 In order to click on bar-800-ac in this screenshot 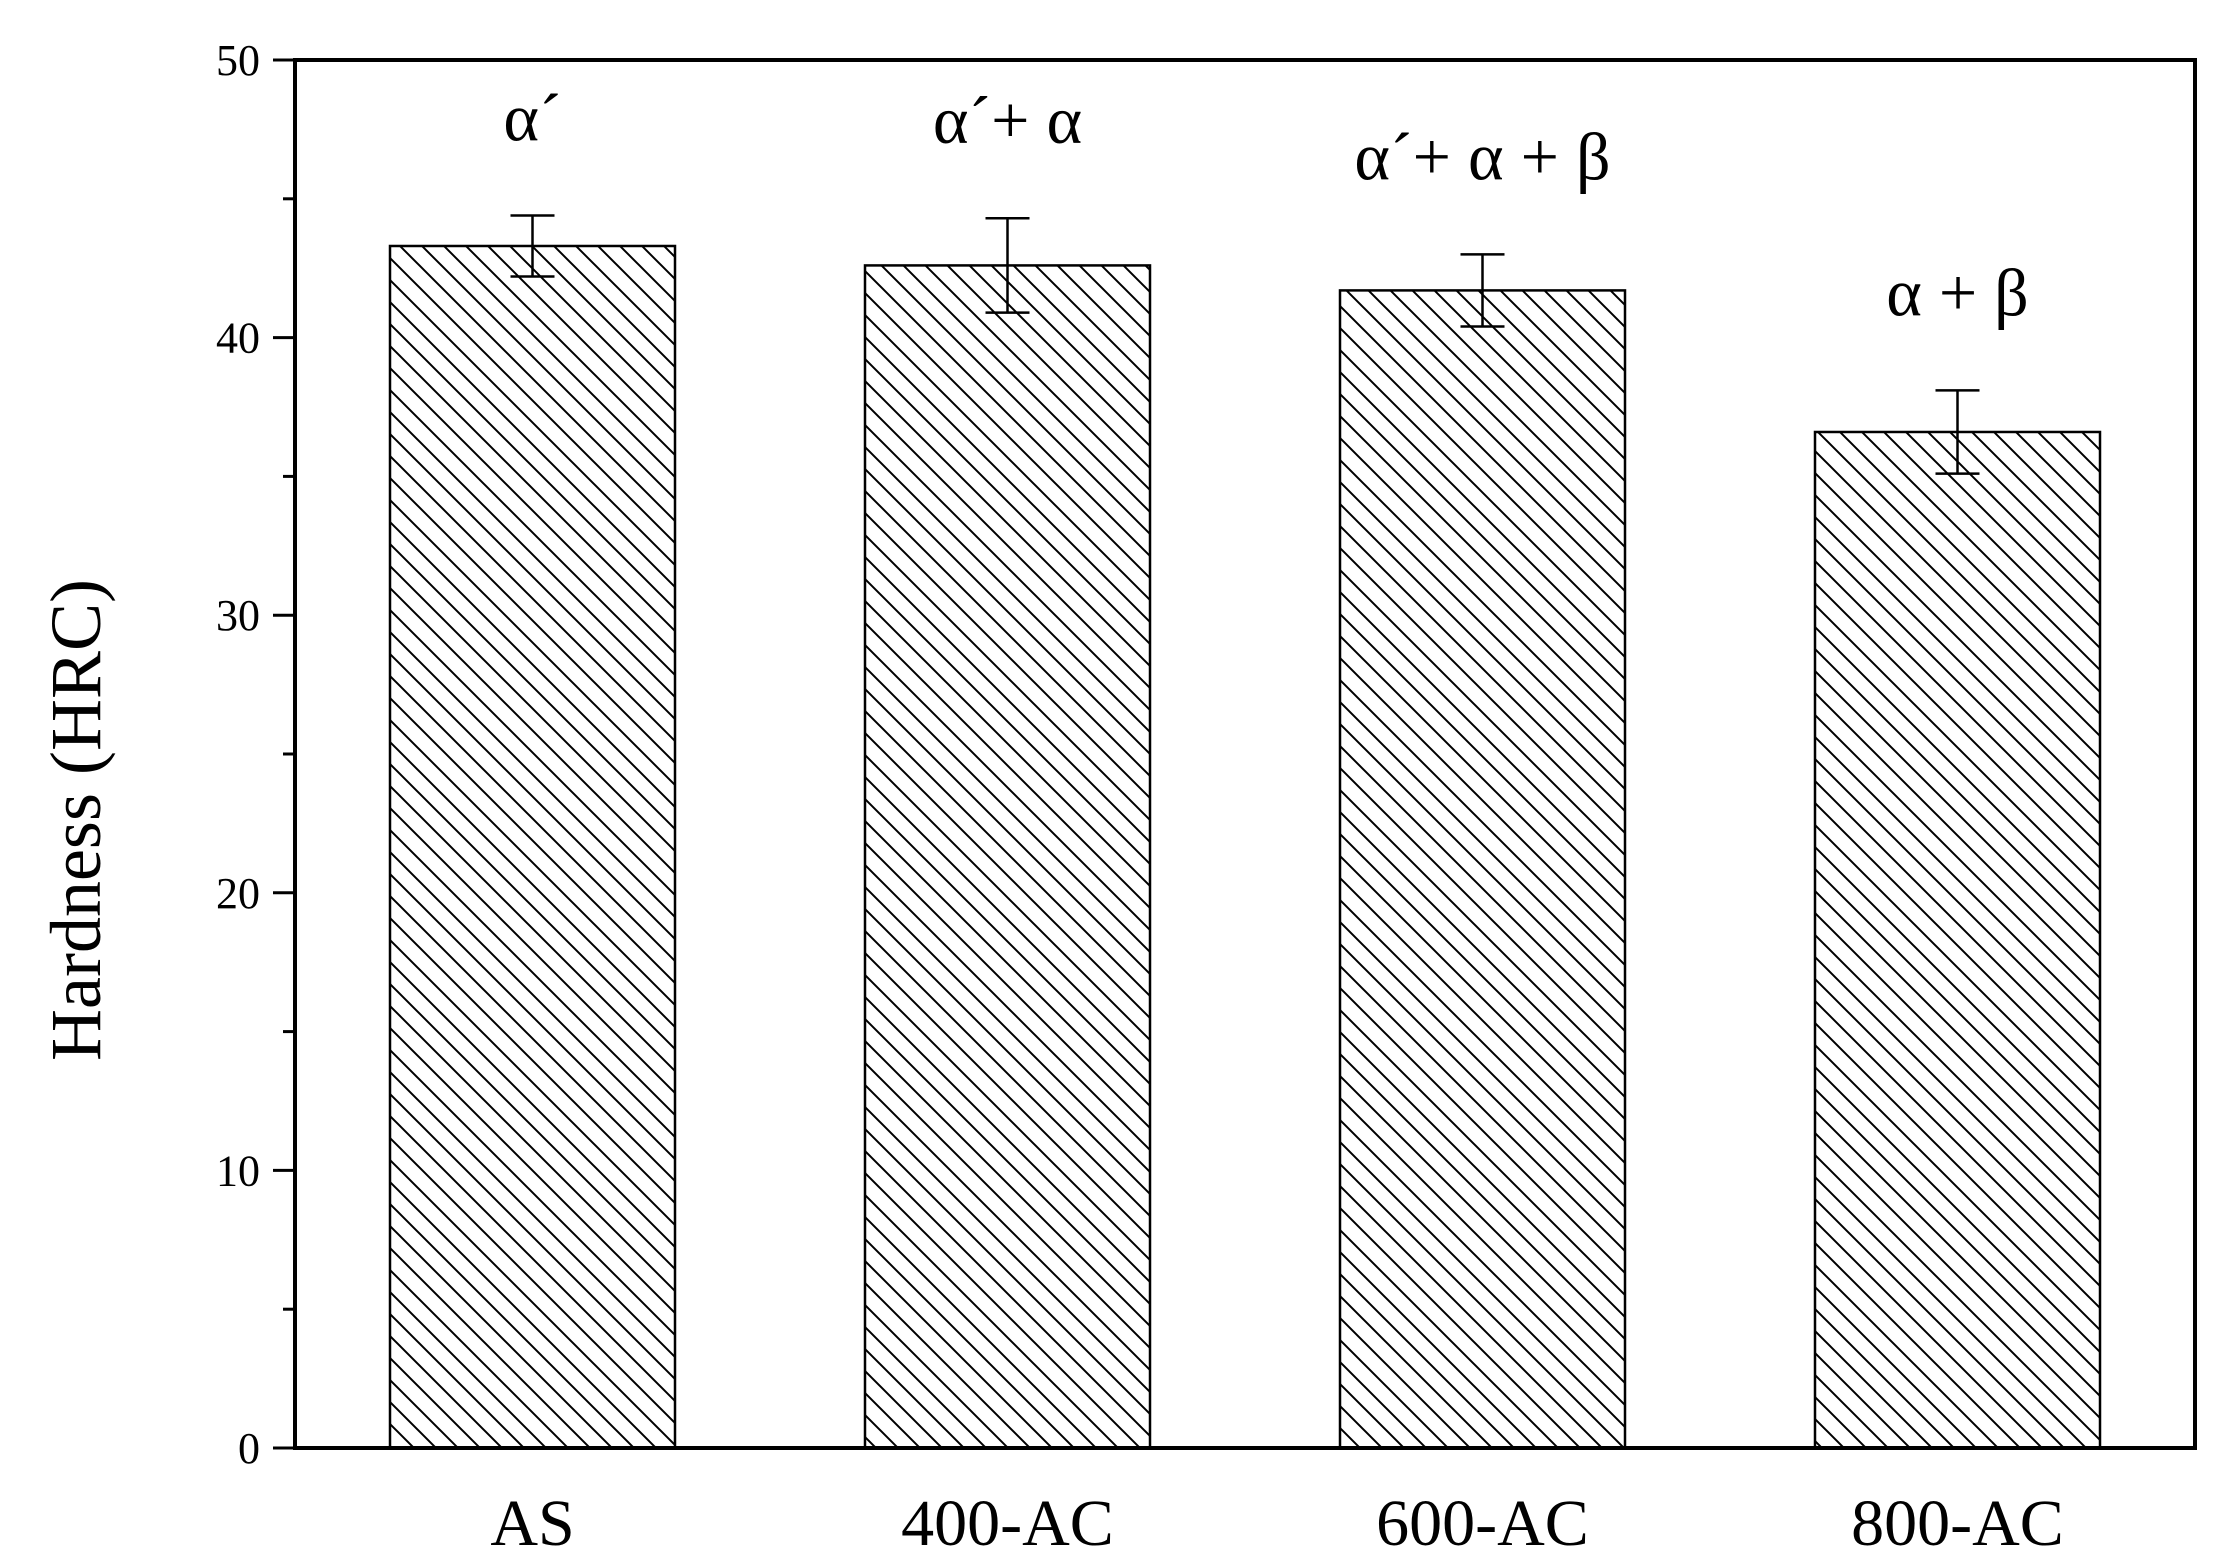, I will do `click(1957, 940)`.